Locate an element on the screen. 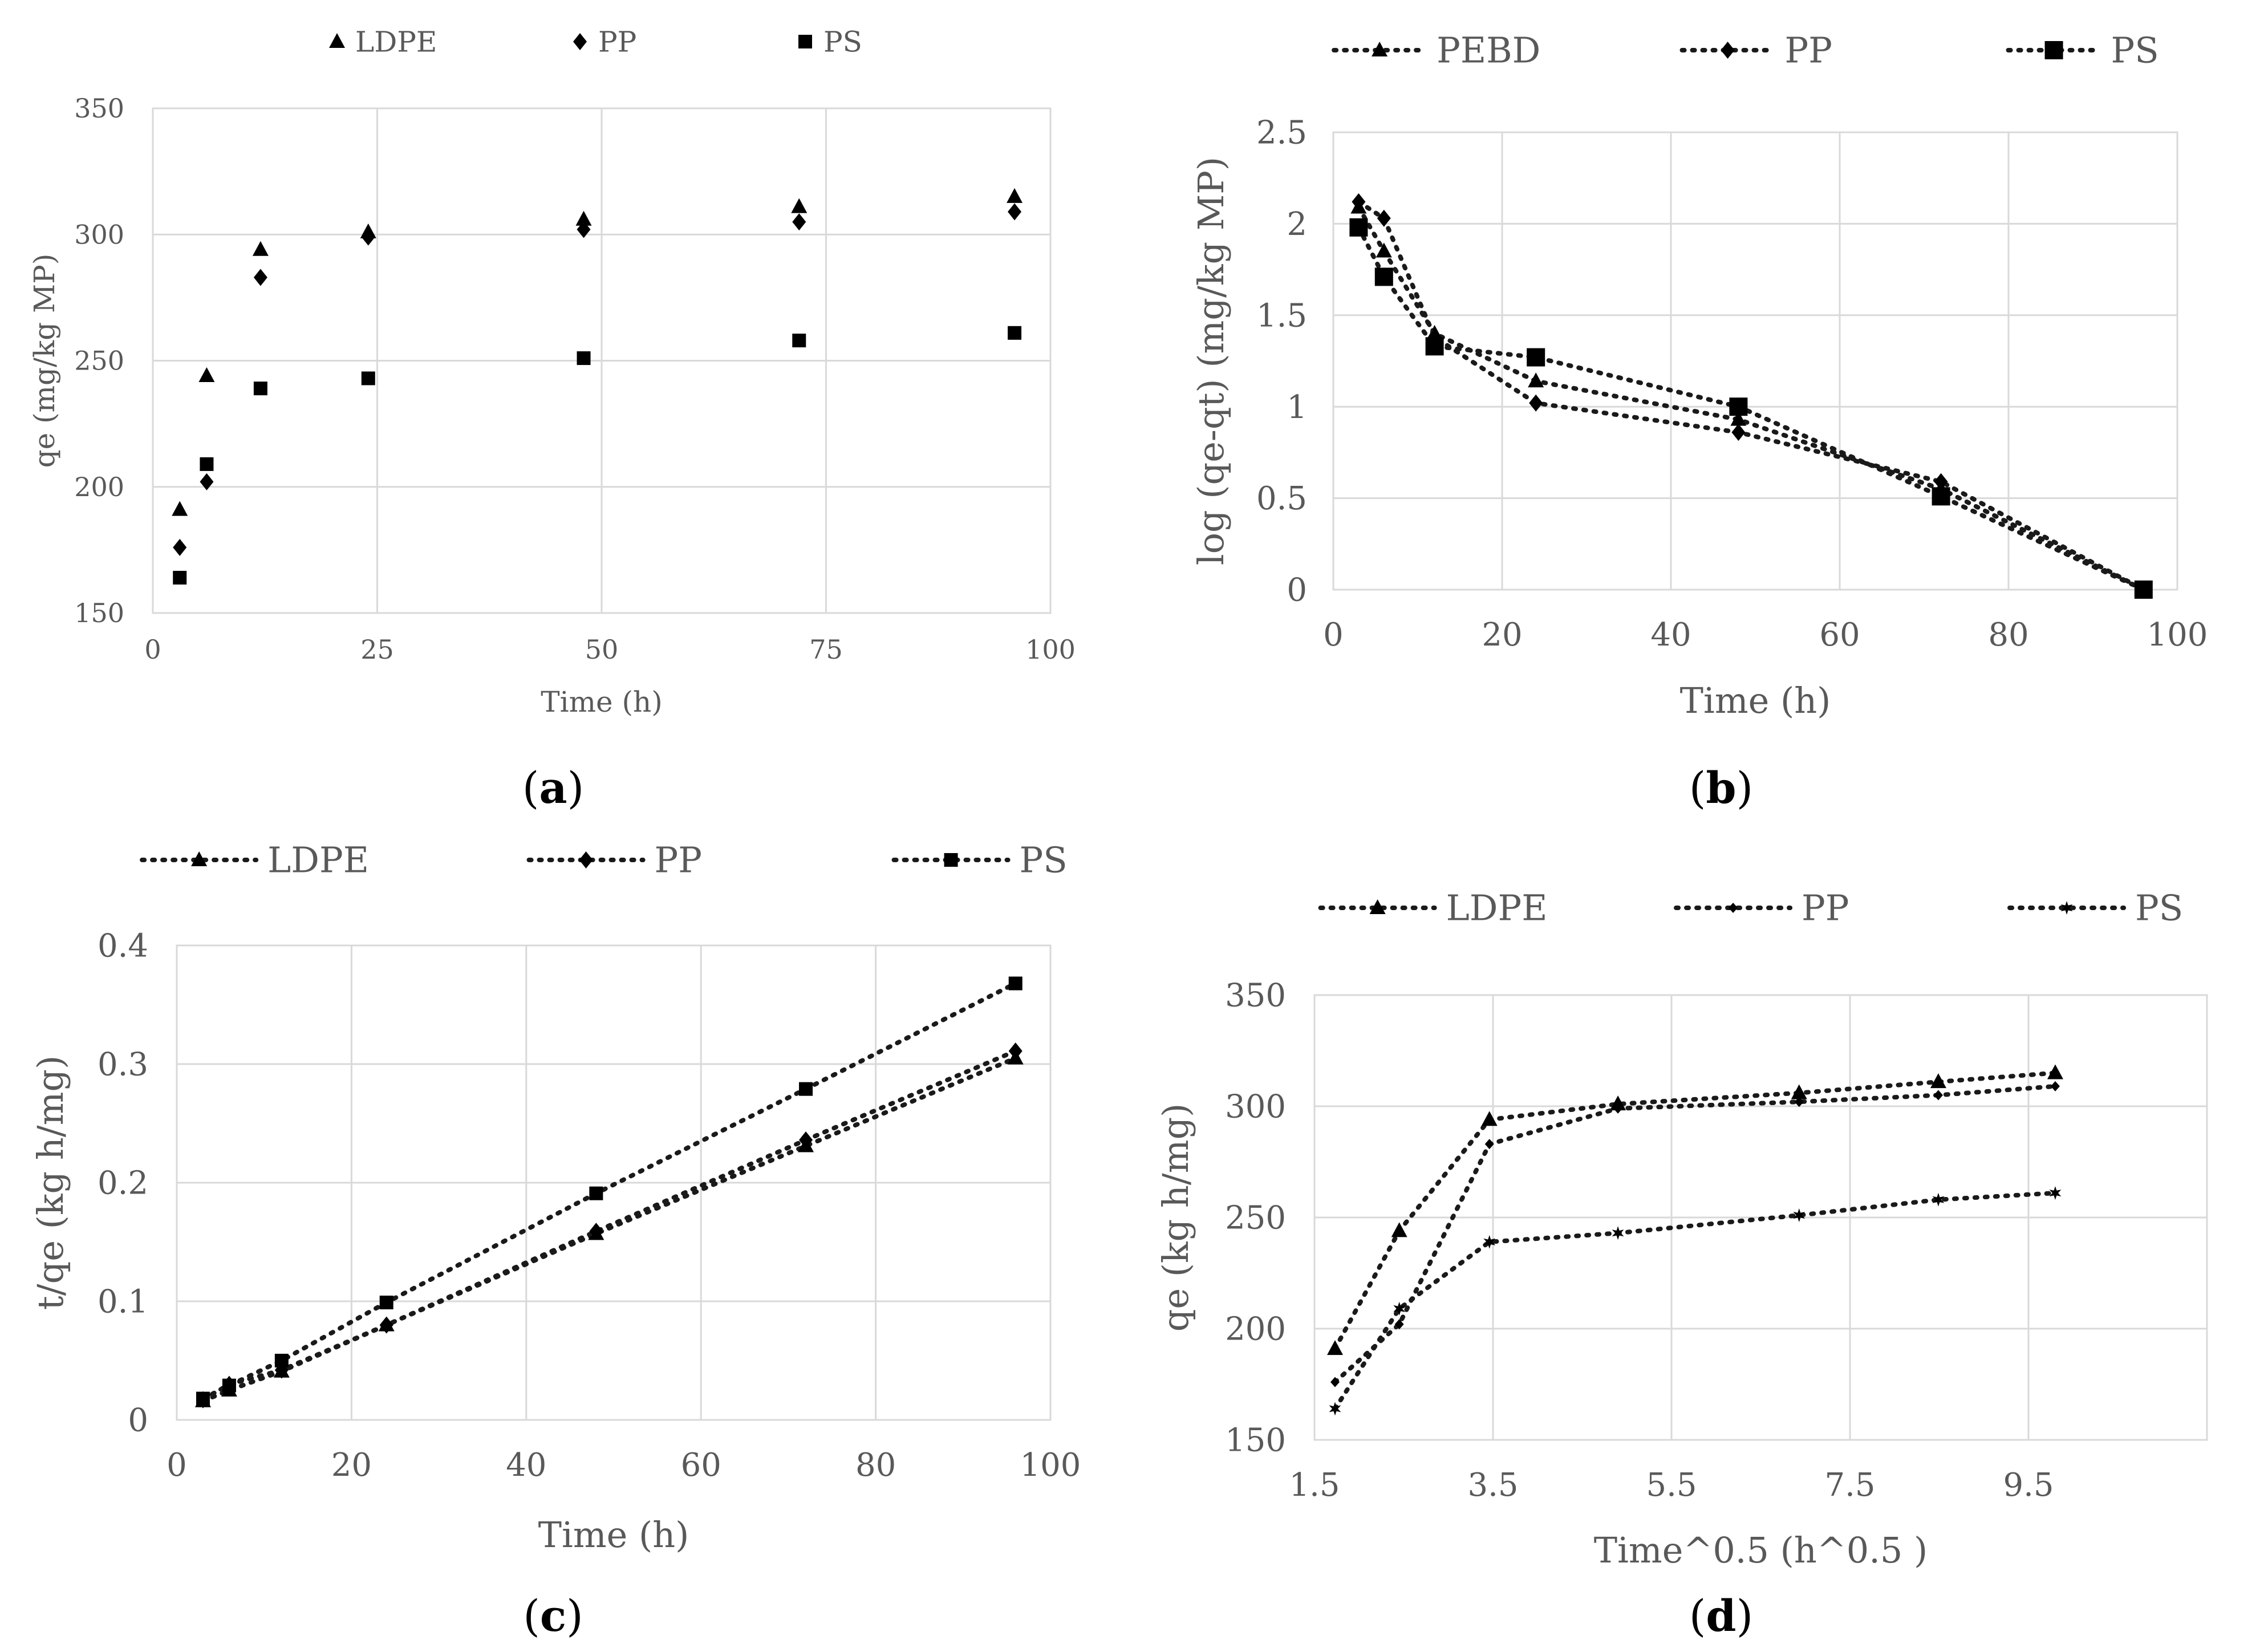 This screenshot has width=2268, height=1652. x-tick-label: 7.5 is located at coordinates (1850, 1485).